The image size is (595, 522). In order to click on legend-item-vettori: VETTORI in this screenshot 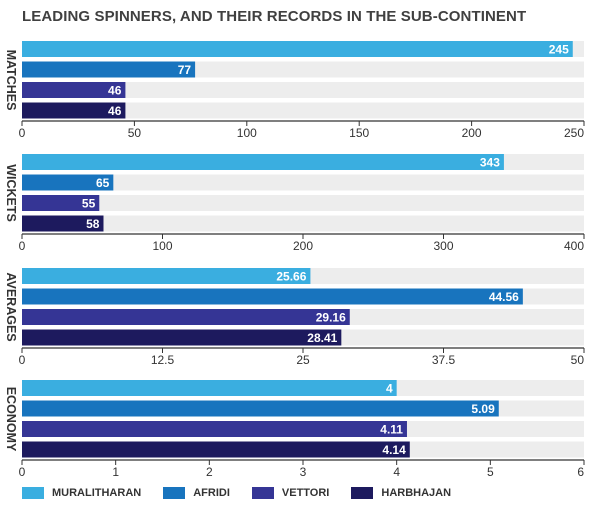, I will do `click(290, 493)`.